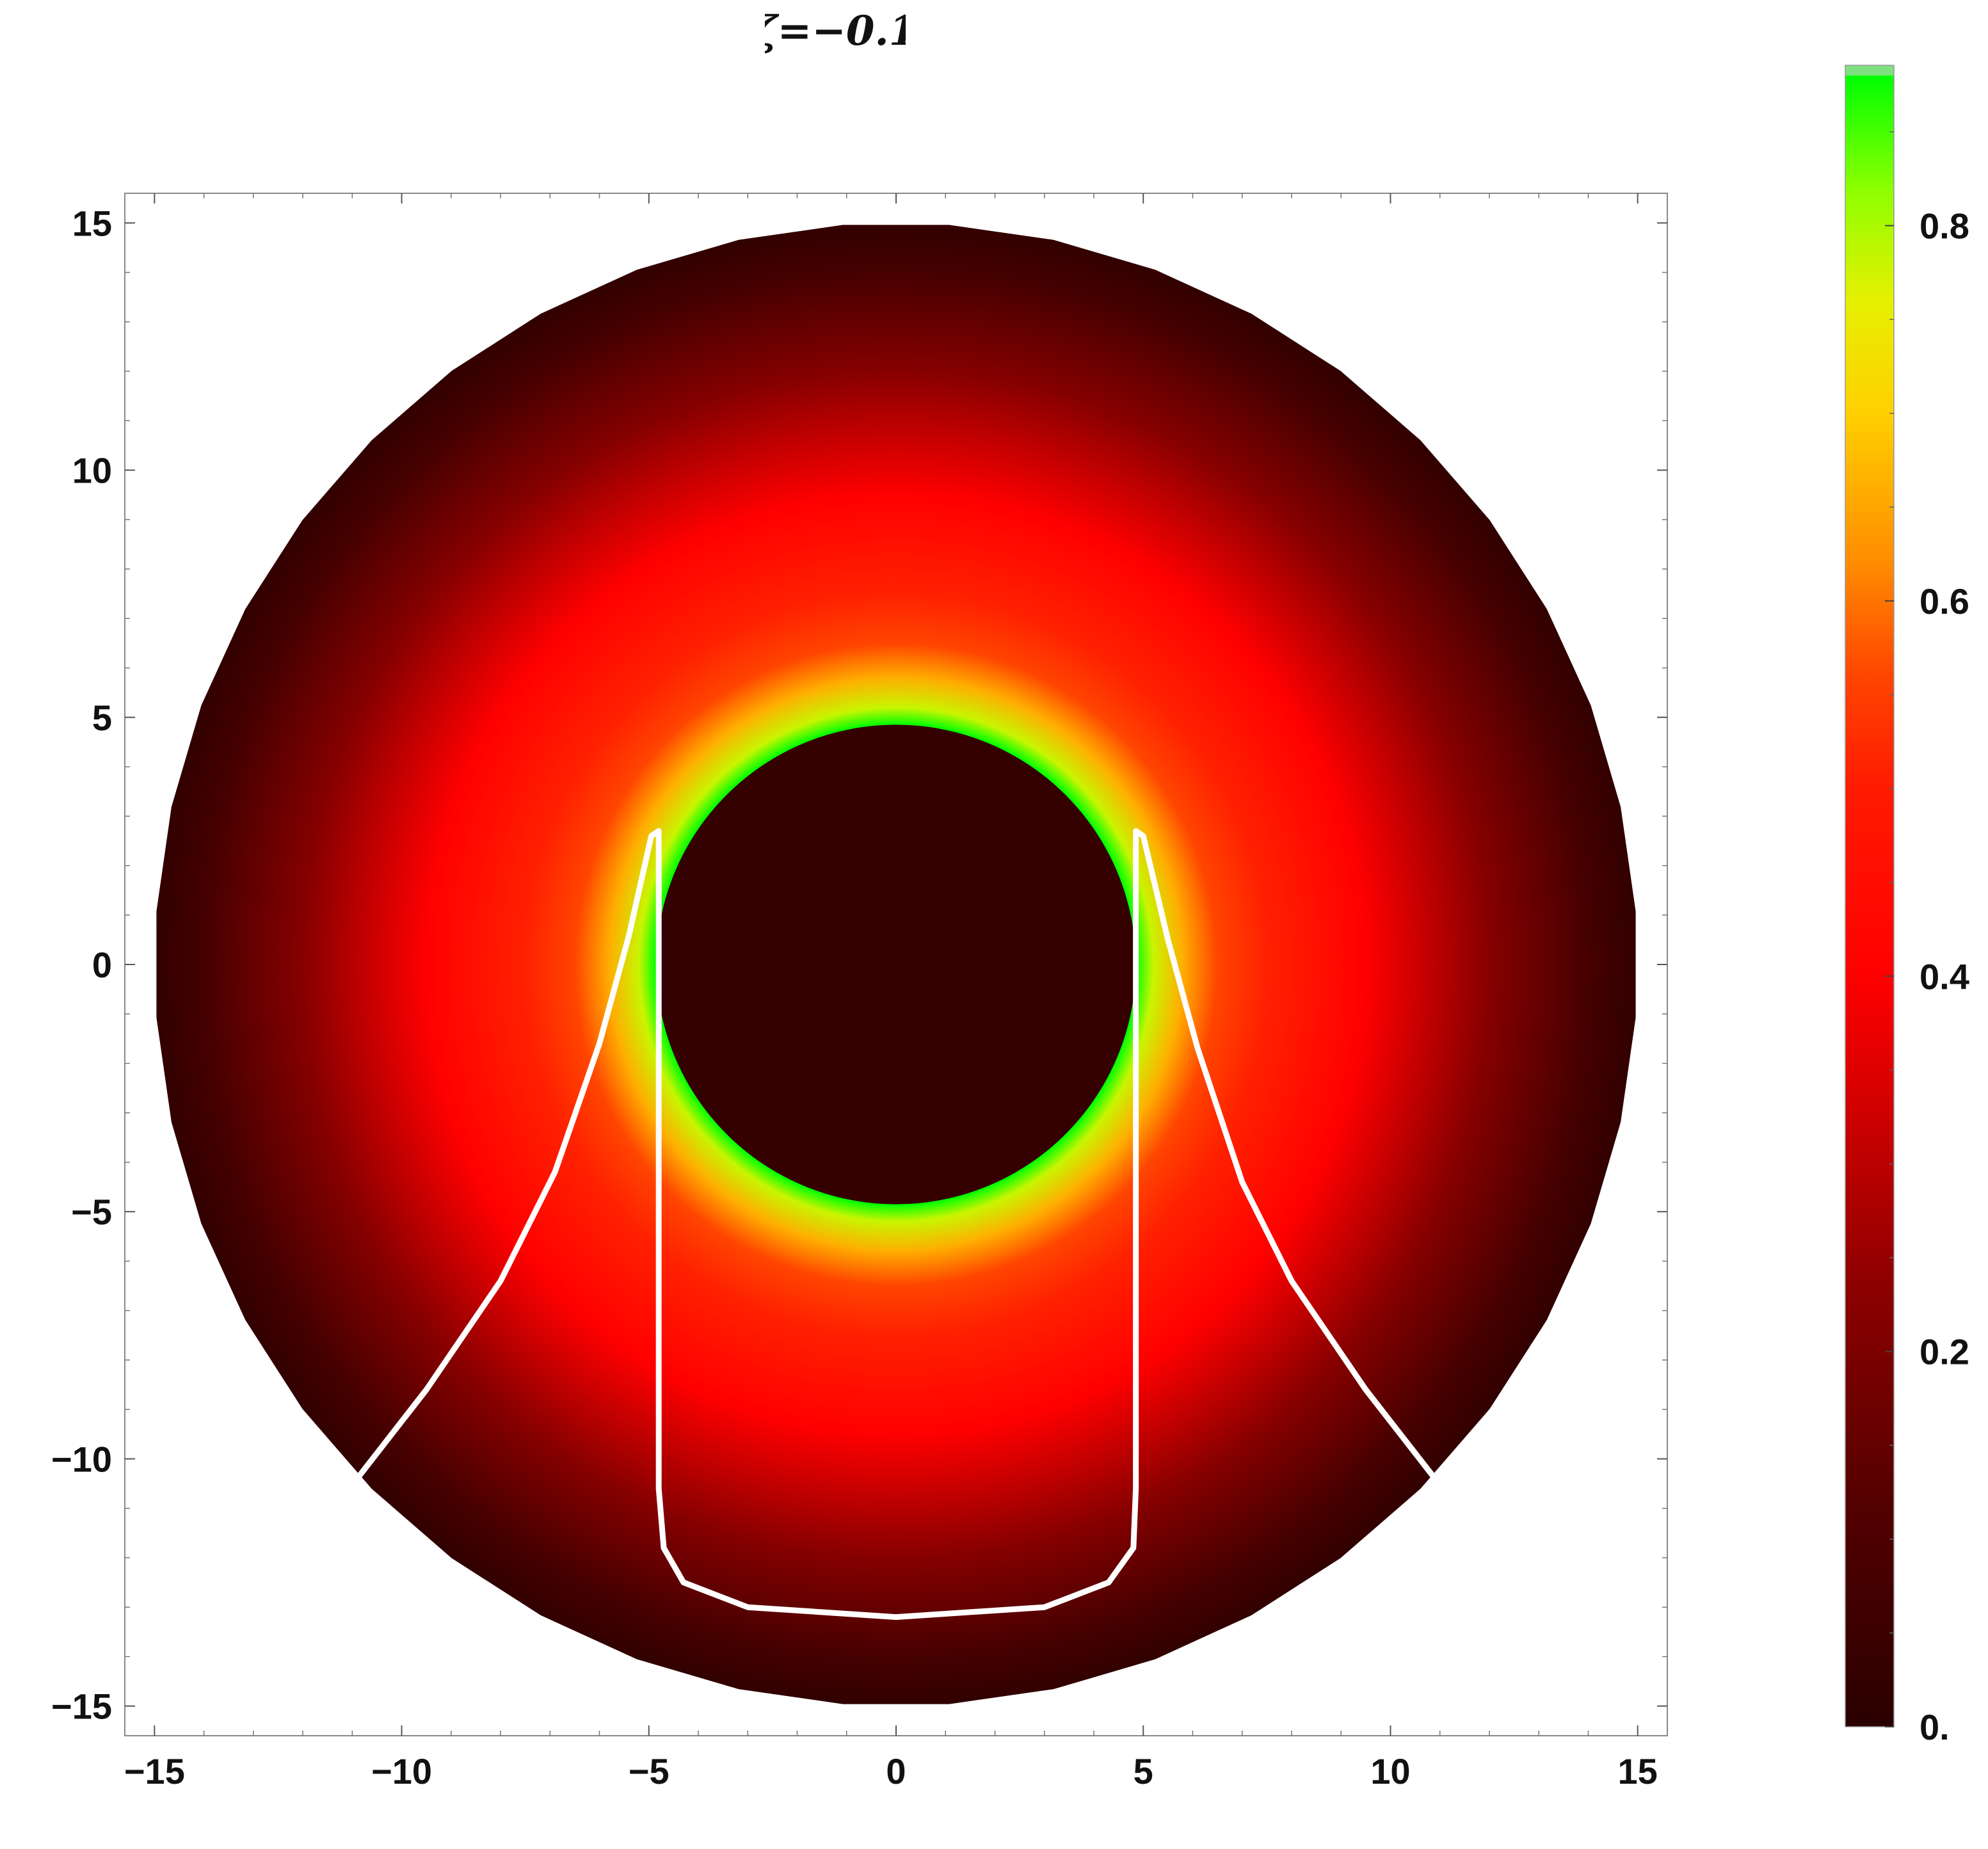  What do you see at coordinates (1143, 1771) in the screenshot?
I see `x-tick-label: 5` at bounding box center [1143, 1771].